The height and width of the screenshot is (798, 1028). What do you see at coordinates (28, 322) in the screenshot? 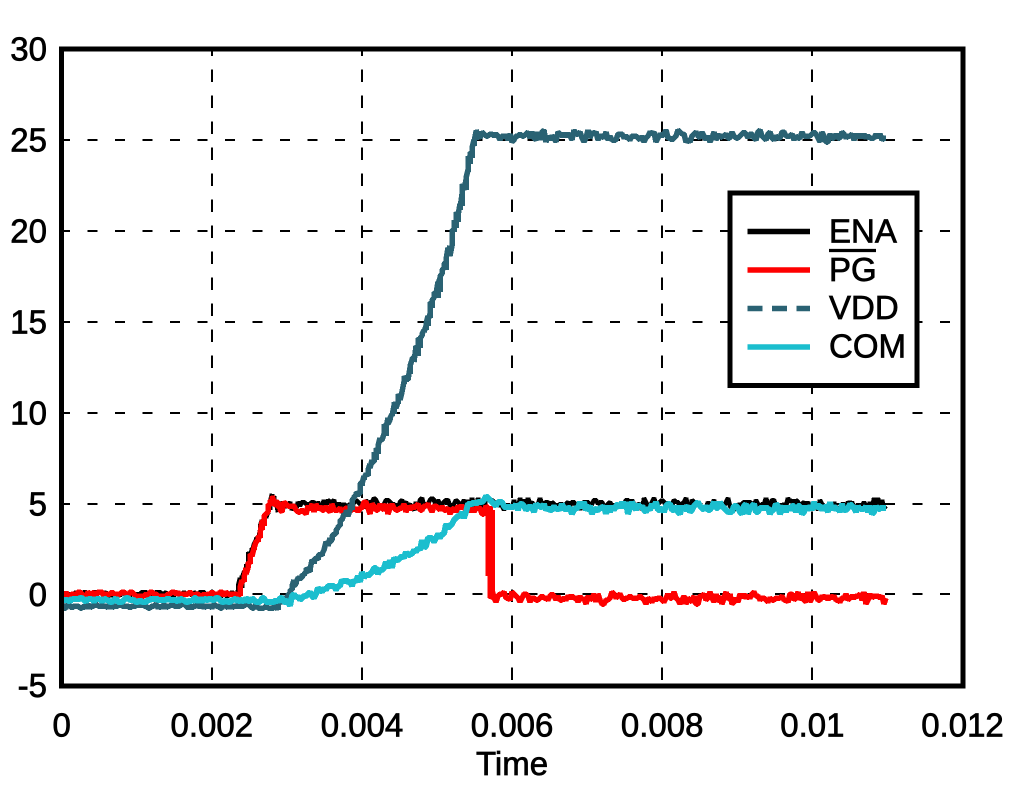
I see `svg-text: 15` at bounding box center [28, 322].